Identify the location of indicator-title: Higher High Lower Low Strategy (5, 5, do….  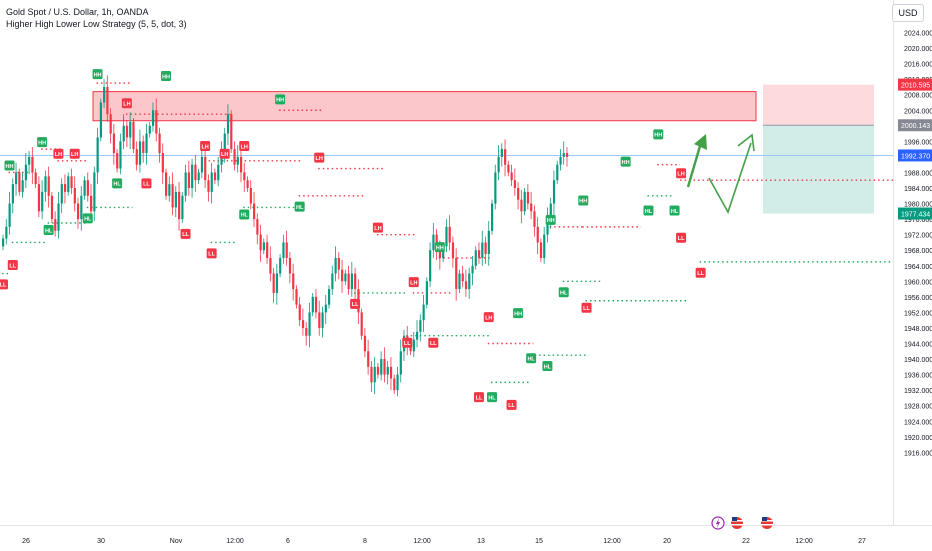
(96, 24).